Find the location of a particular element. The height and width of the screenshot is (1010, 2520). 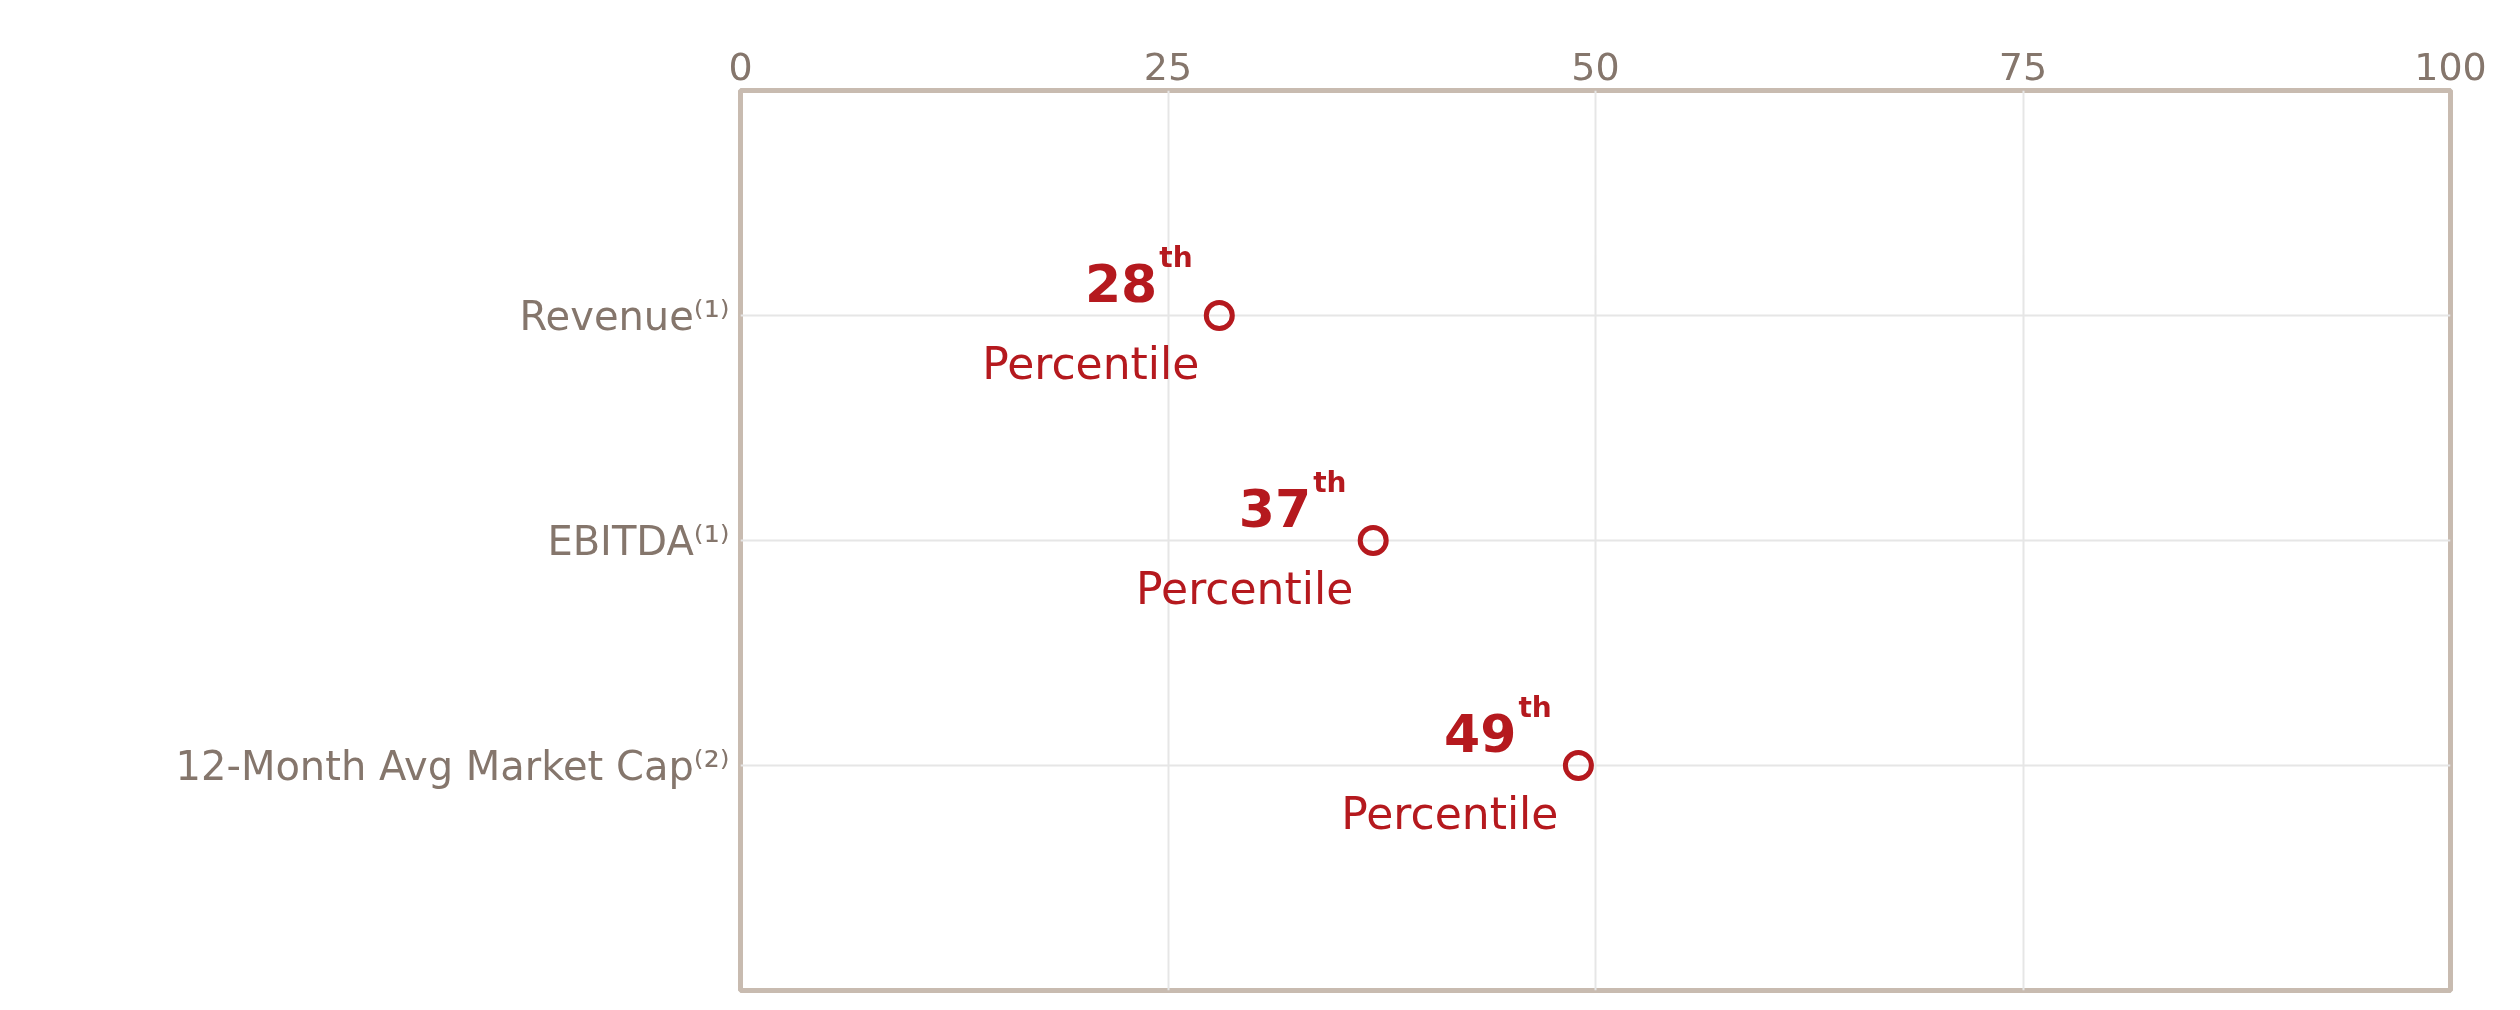

x-tick-label: 50 is located at coordinates (1595, 66).